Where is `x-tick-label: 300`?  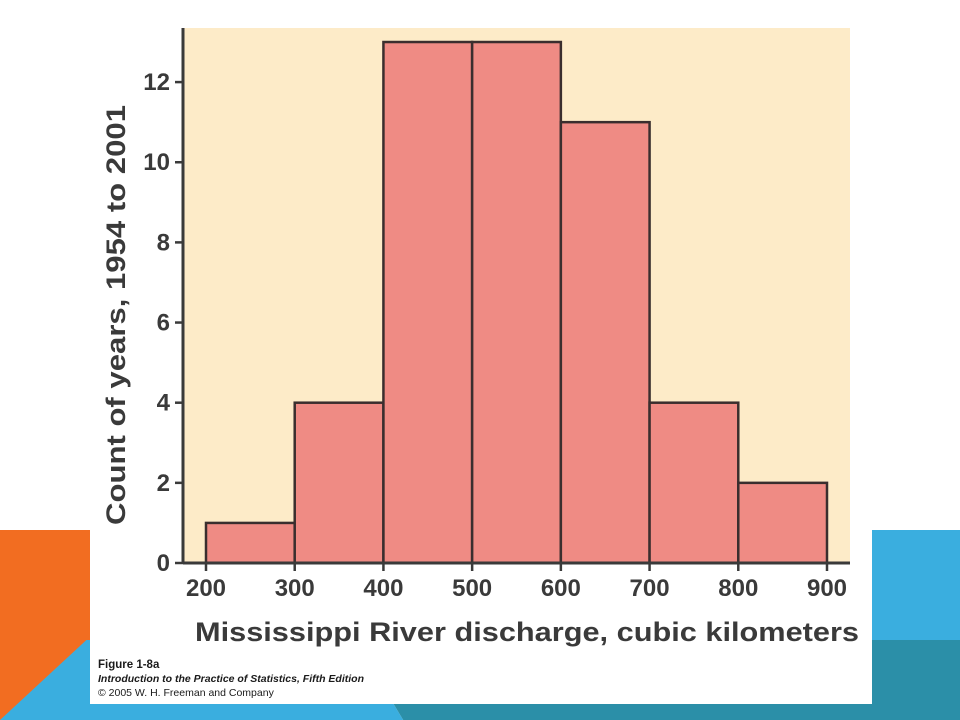 x-tick-label: 300 is located at coordinates (295, 588).